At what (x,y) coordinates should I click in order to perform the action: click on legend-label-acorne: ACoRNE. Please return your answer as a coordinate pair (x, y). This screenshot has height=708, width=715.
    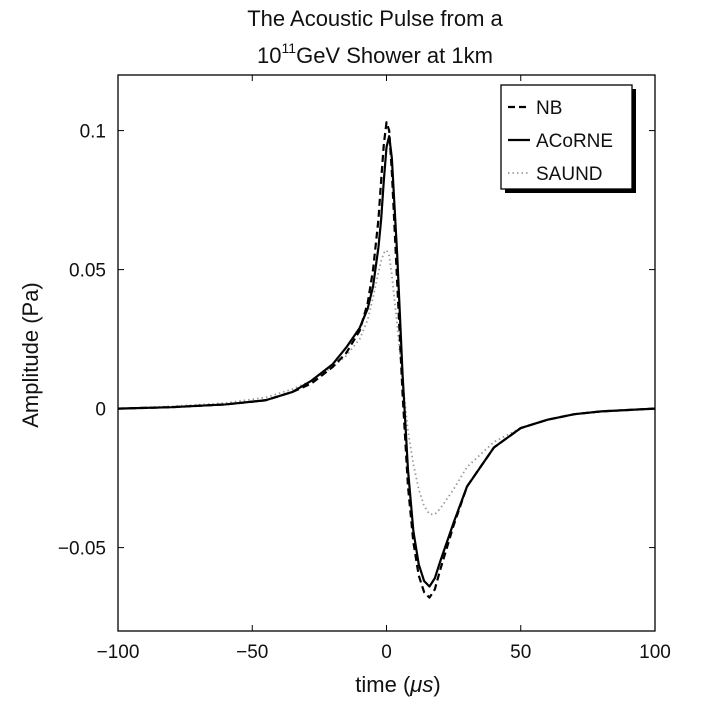
    Looking at the image, I should click on (574, 141).